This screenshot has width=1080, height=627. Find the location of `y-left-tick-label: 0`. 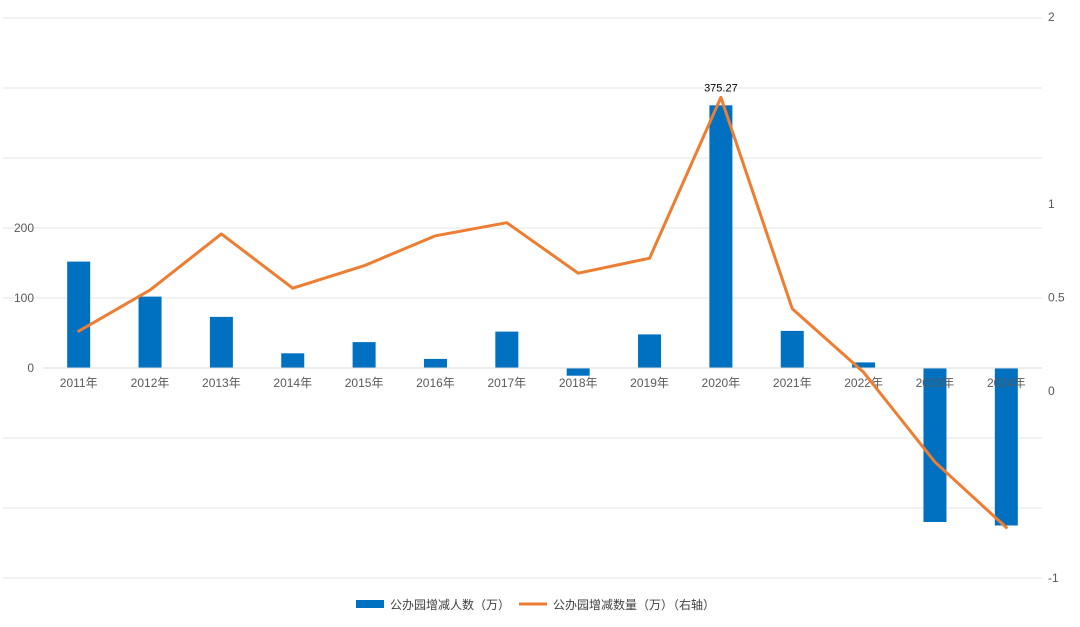

y-left-tick-label: 0 is located at coordinates (30, 368).